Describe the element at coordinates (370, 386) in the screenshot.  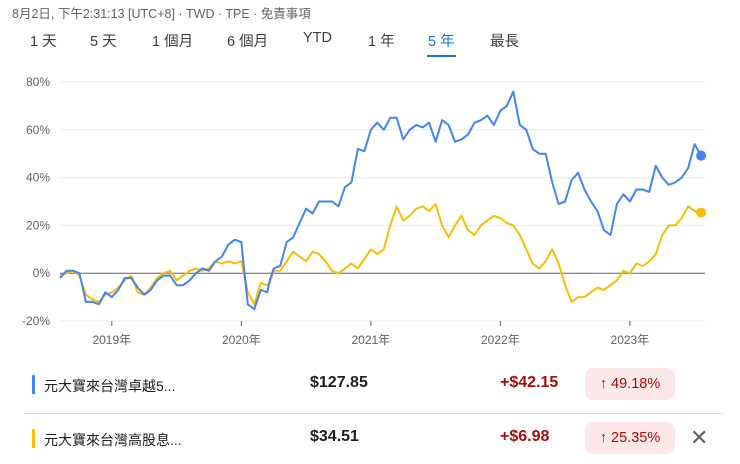
I see `legend-row: 元大寶來台灣卓越5... $127.85 +$42.15 ↑ 49.18%` at that location.